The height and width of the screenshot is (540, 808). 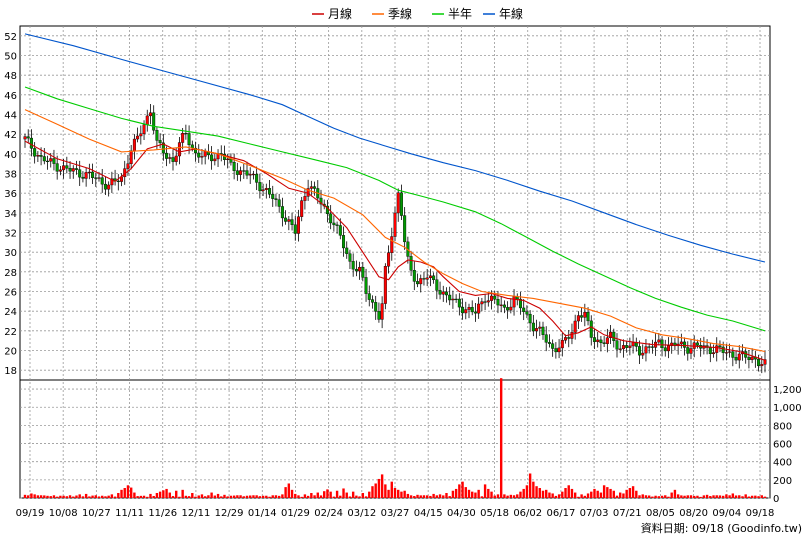 What do you see at coordinates (10, 234) in the screenshot?
I see `price-tick-label: 32` at bounding box center [10, 234].